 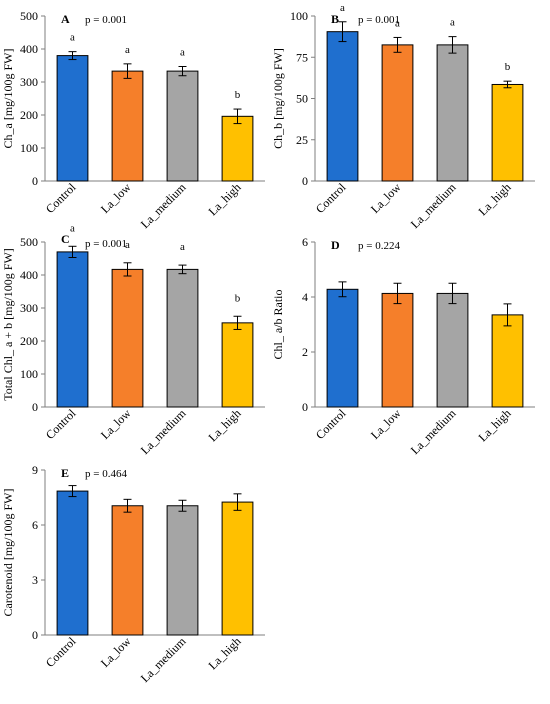 I want to click on y-axis-label: Total Chl_ a + b [mg/100g FW], so click(x=8, y=324).